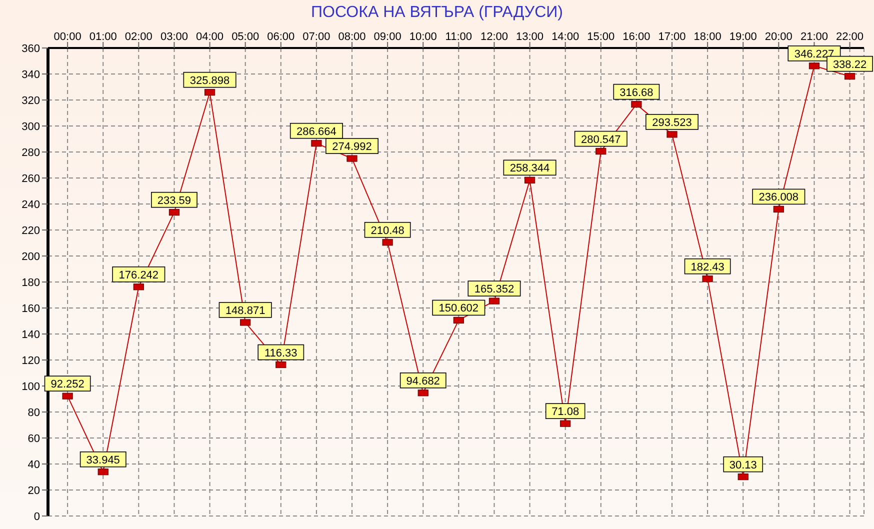 This screenshot has width=874, height=529. Describe the element at coordinates (566, 37) in the screenshot. I see `x-tick-label: 14:00` at that location.